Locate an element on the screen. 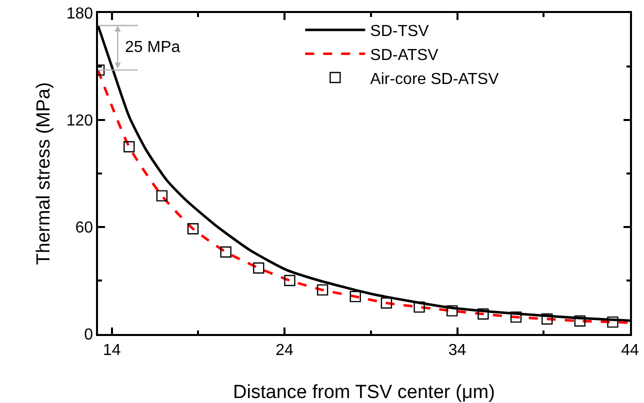 Image resolution: width=644 pixels, height=403 pixels. annotation: 25 MPa is located at coordinates (152, 47).